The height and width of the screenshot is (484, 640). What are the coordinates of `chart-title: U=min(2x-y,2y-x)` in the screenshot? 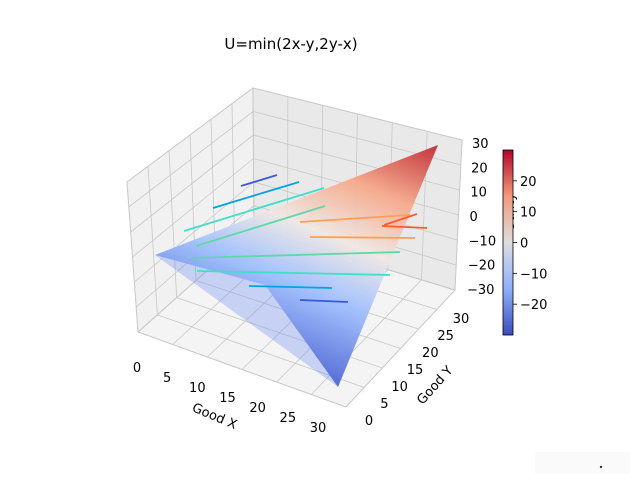 It's located at (290, 44).